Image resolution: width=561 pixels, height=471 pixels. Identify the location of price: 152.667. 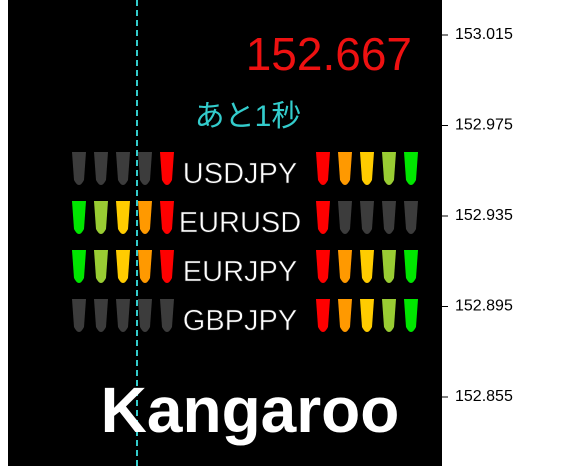
(329, 54).